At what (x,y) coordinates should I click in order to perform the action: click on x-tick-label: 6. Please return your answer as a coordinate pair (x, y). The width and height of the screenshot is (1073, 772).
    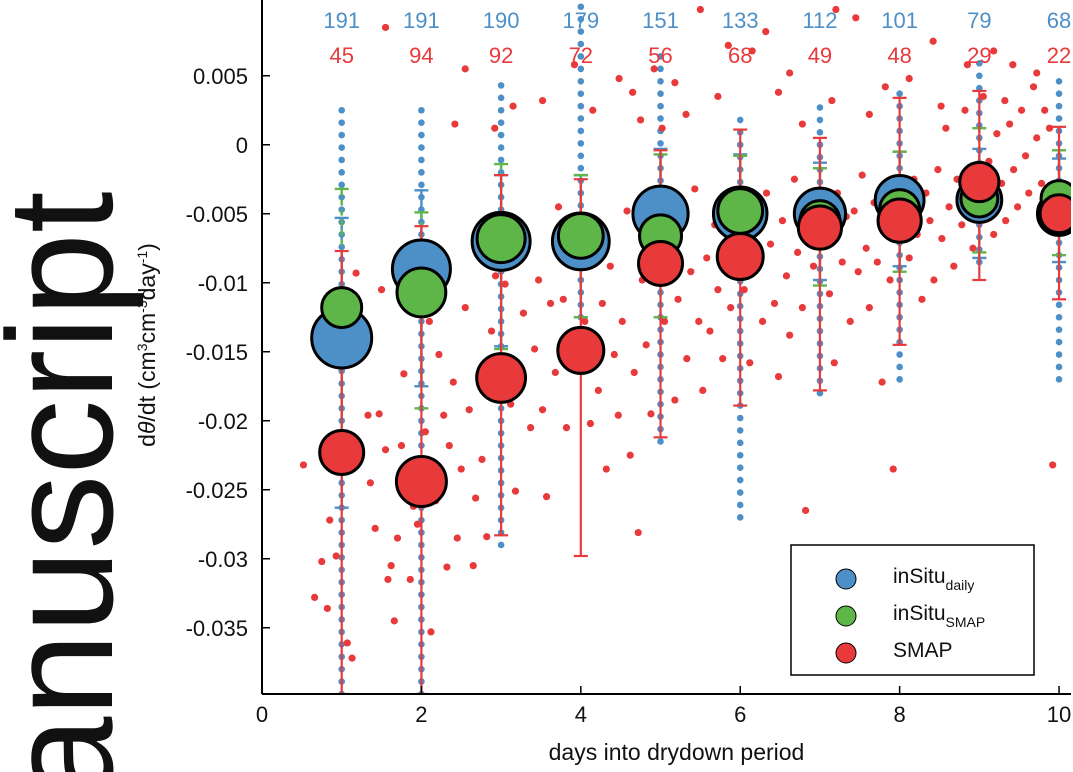
    Looking at the image, I should click on (740, 714).